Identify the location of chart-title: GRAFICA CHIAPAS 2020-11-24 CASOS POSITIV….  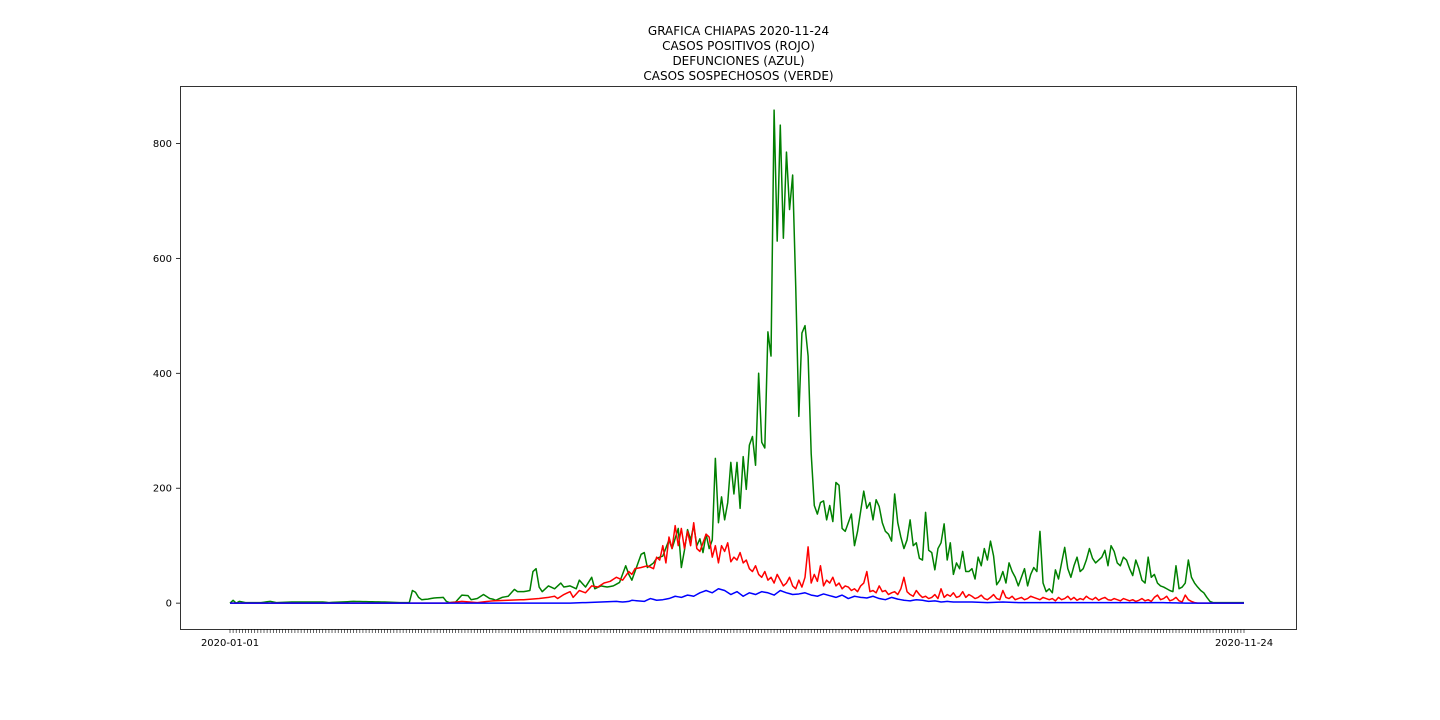
(738, 54).